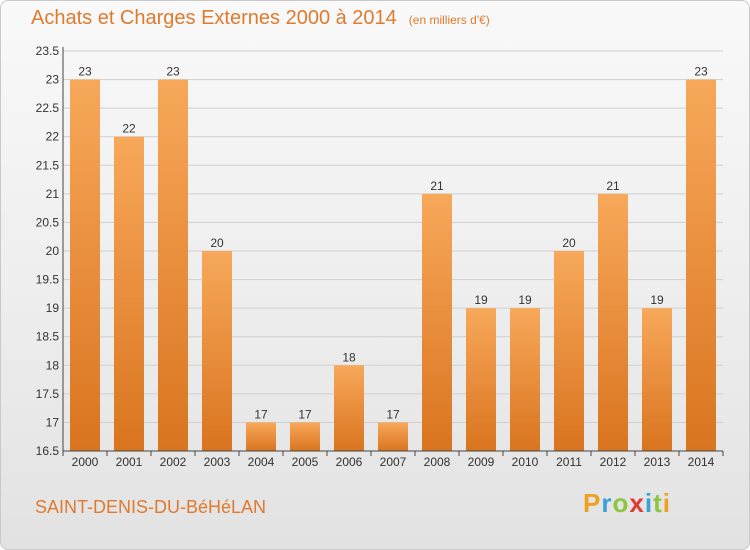 The width and height of the screenshot is (750, 550). I want to click on y-tick-label: 23.5, so click(48, 51).